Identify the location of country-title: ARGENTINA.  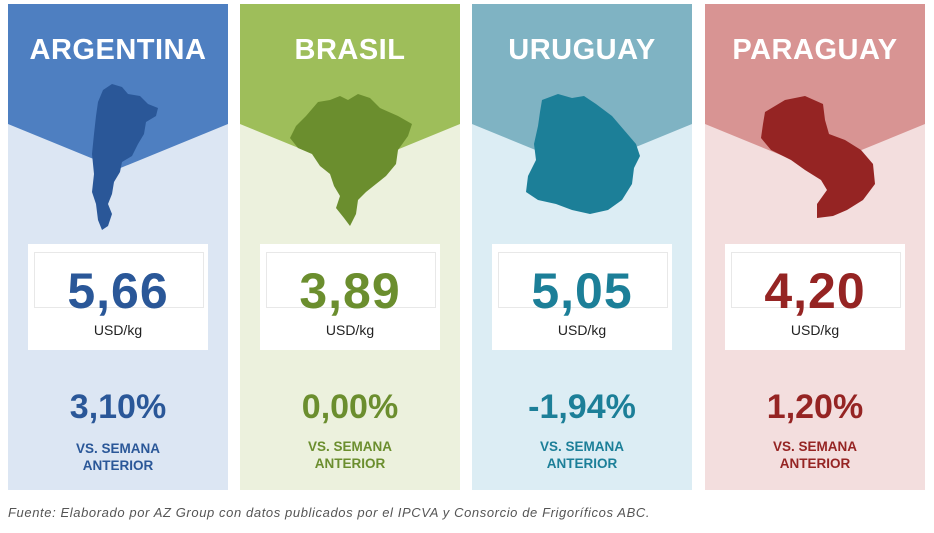
(118, 50).